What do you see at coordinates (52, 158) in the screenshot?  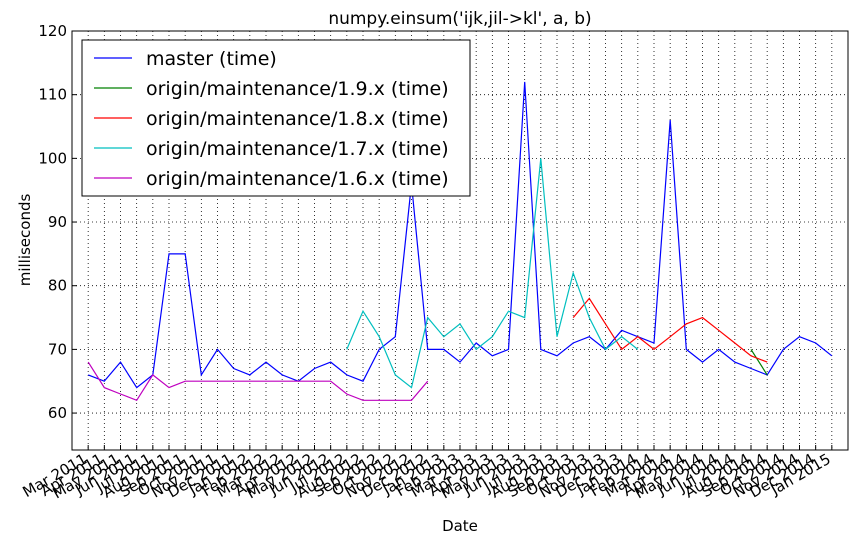 I see `y-tick-label: 100` at bounding box center [52, 158].